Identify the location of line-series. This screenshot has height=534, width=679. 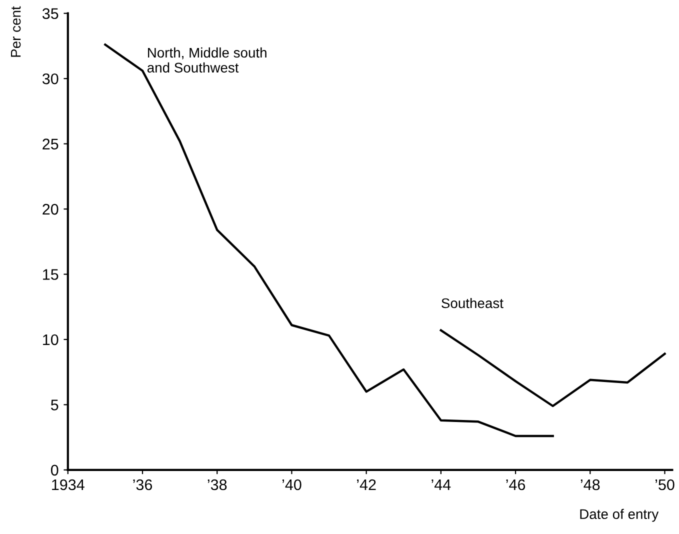
(553, 368).